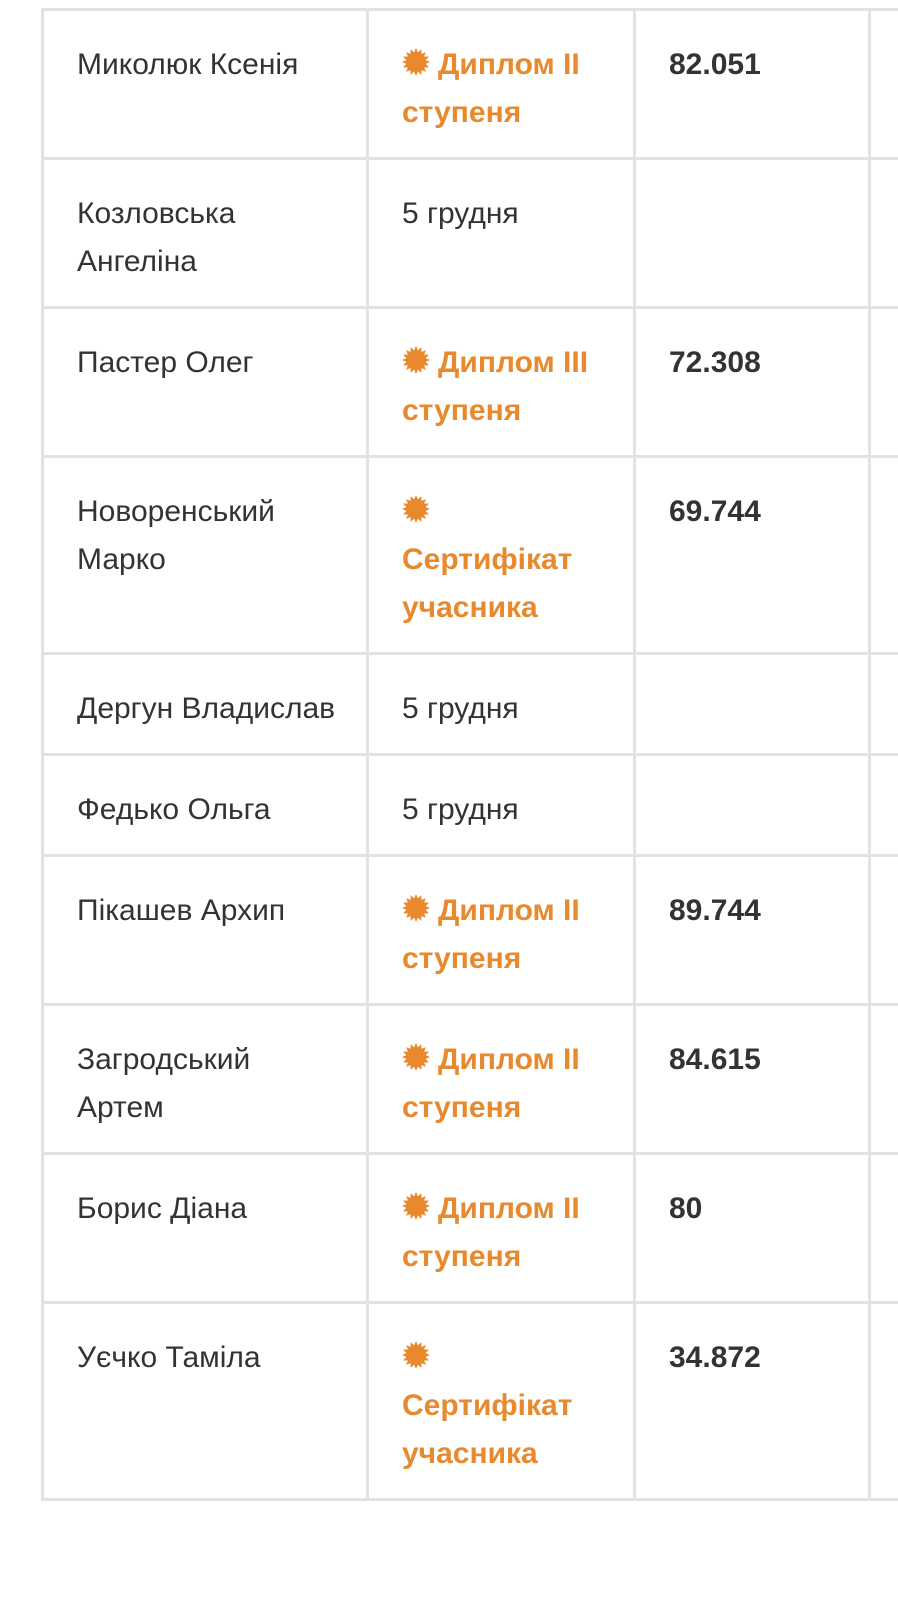 The height and width of the screenshot is (1600, 898). I want to click on name-cell: Миколюк Ксенія, so click(205, 84).